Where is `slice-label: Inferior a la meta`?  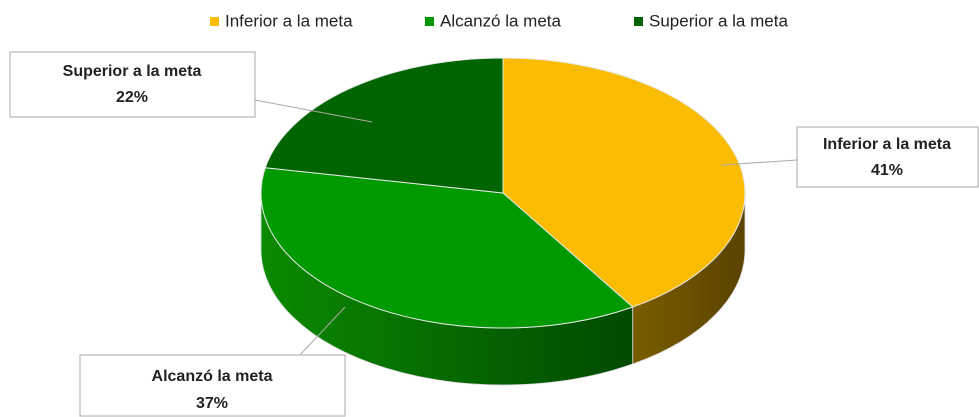
slice-label: Inferior a la meta is located at coordinates (887, 144).